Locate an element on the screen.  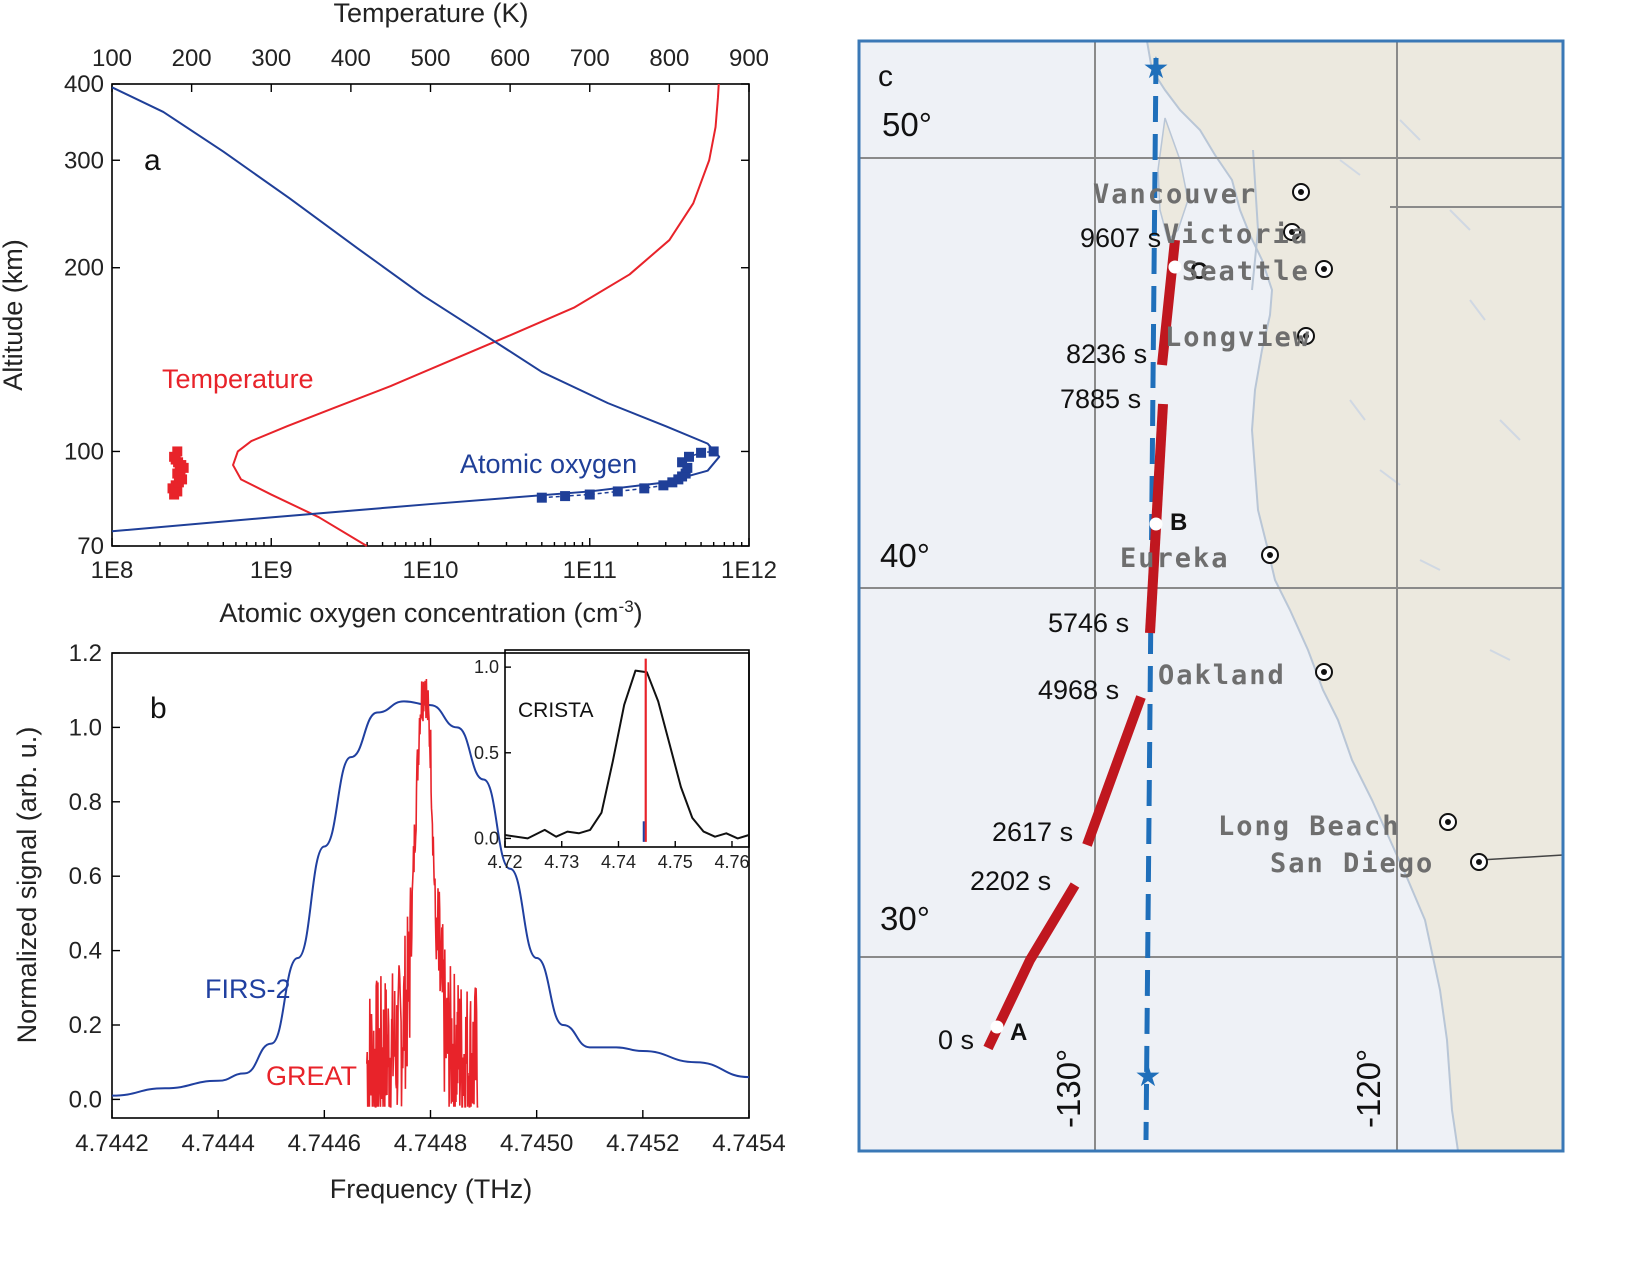
b-xtick-label: 4.7452 is located at coordinates (642, 1143).